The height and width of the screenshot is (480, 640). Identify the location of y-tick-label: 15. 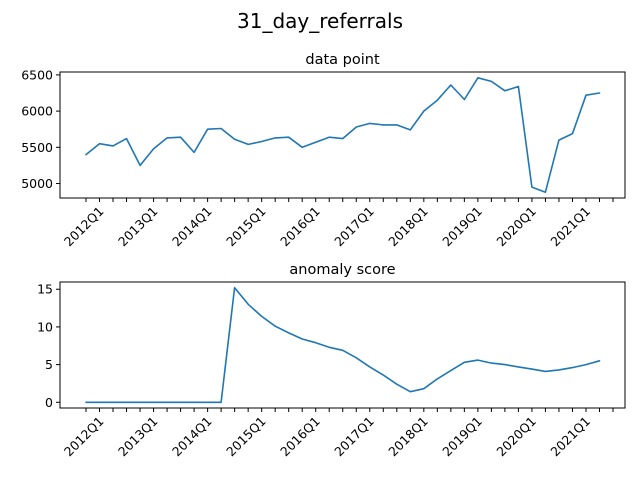
(45, 289).